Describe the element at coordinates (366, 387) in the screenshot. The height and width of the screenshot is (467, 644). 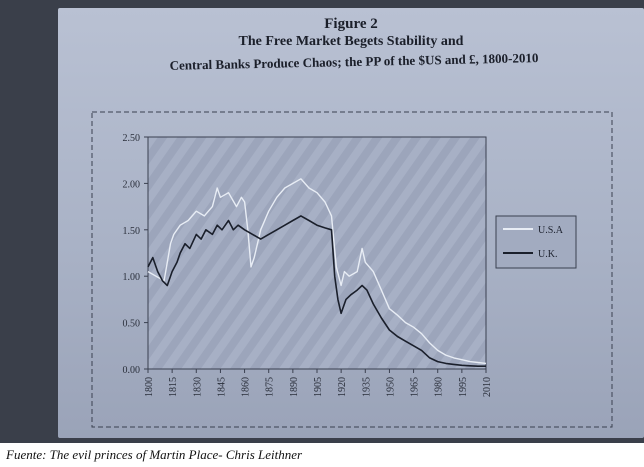
I see `x-tick-label: 1935` at that location.